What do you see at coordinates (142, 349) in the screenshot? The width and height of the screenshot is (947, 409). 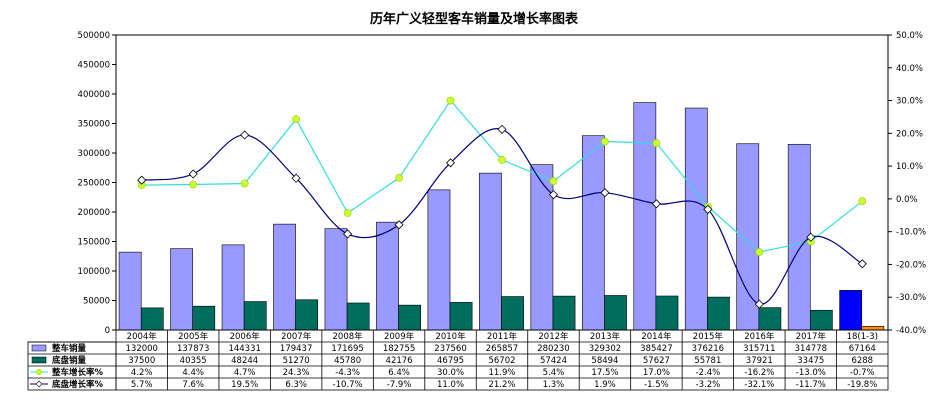 I see `data-label-0-0: 132000` at bounding box center [142, 349].